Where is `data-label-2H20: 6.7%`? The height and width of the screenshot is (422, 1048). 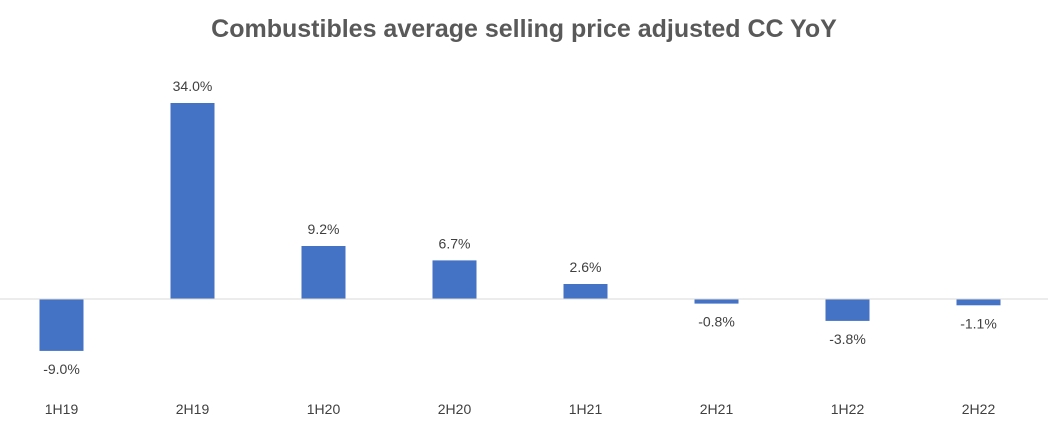 data-label-2H20: 6.7% is located at coordinates (455, 243).